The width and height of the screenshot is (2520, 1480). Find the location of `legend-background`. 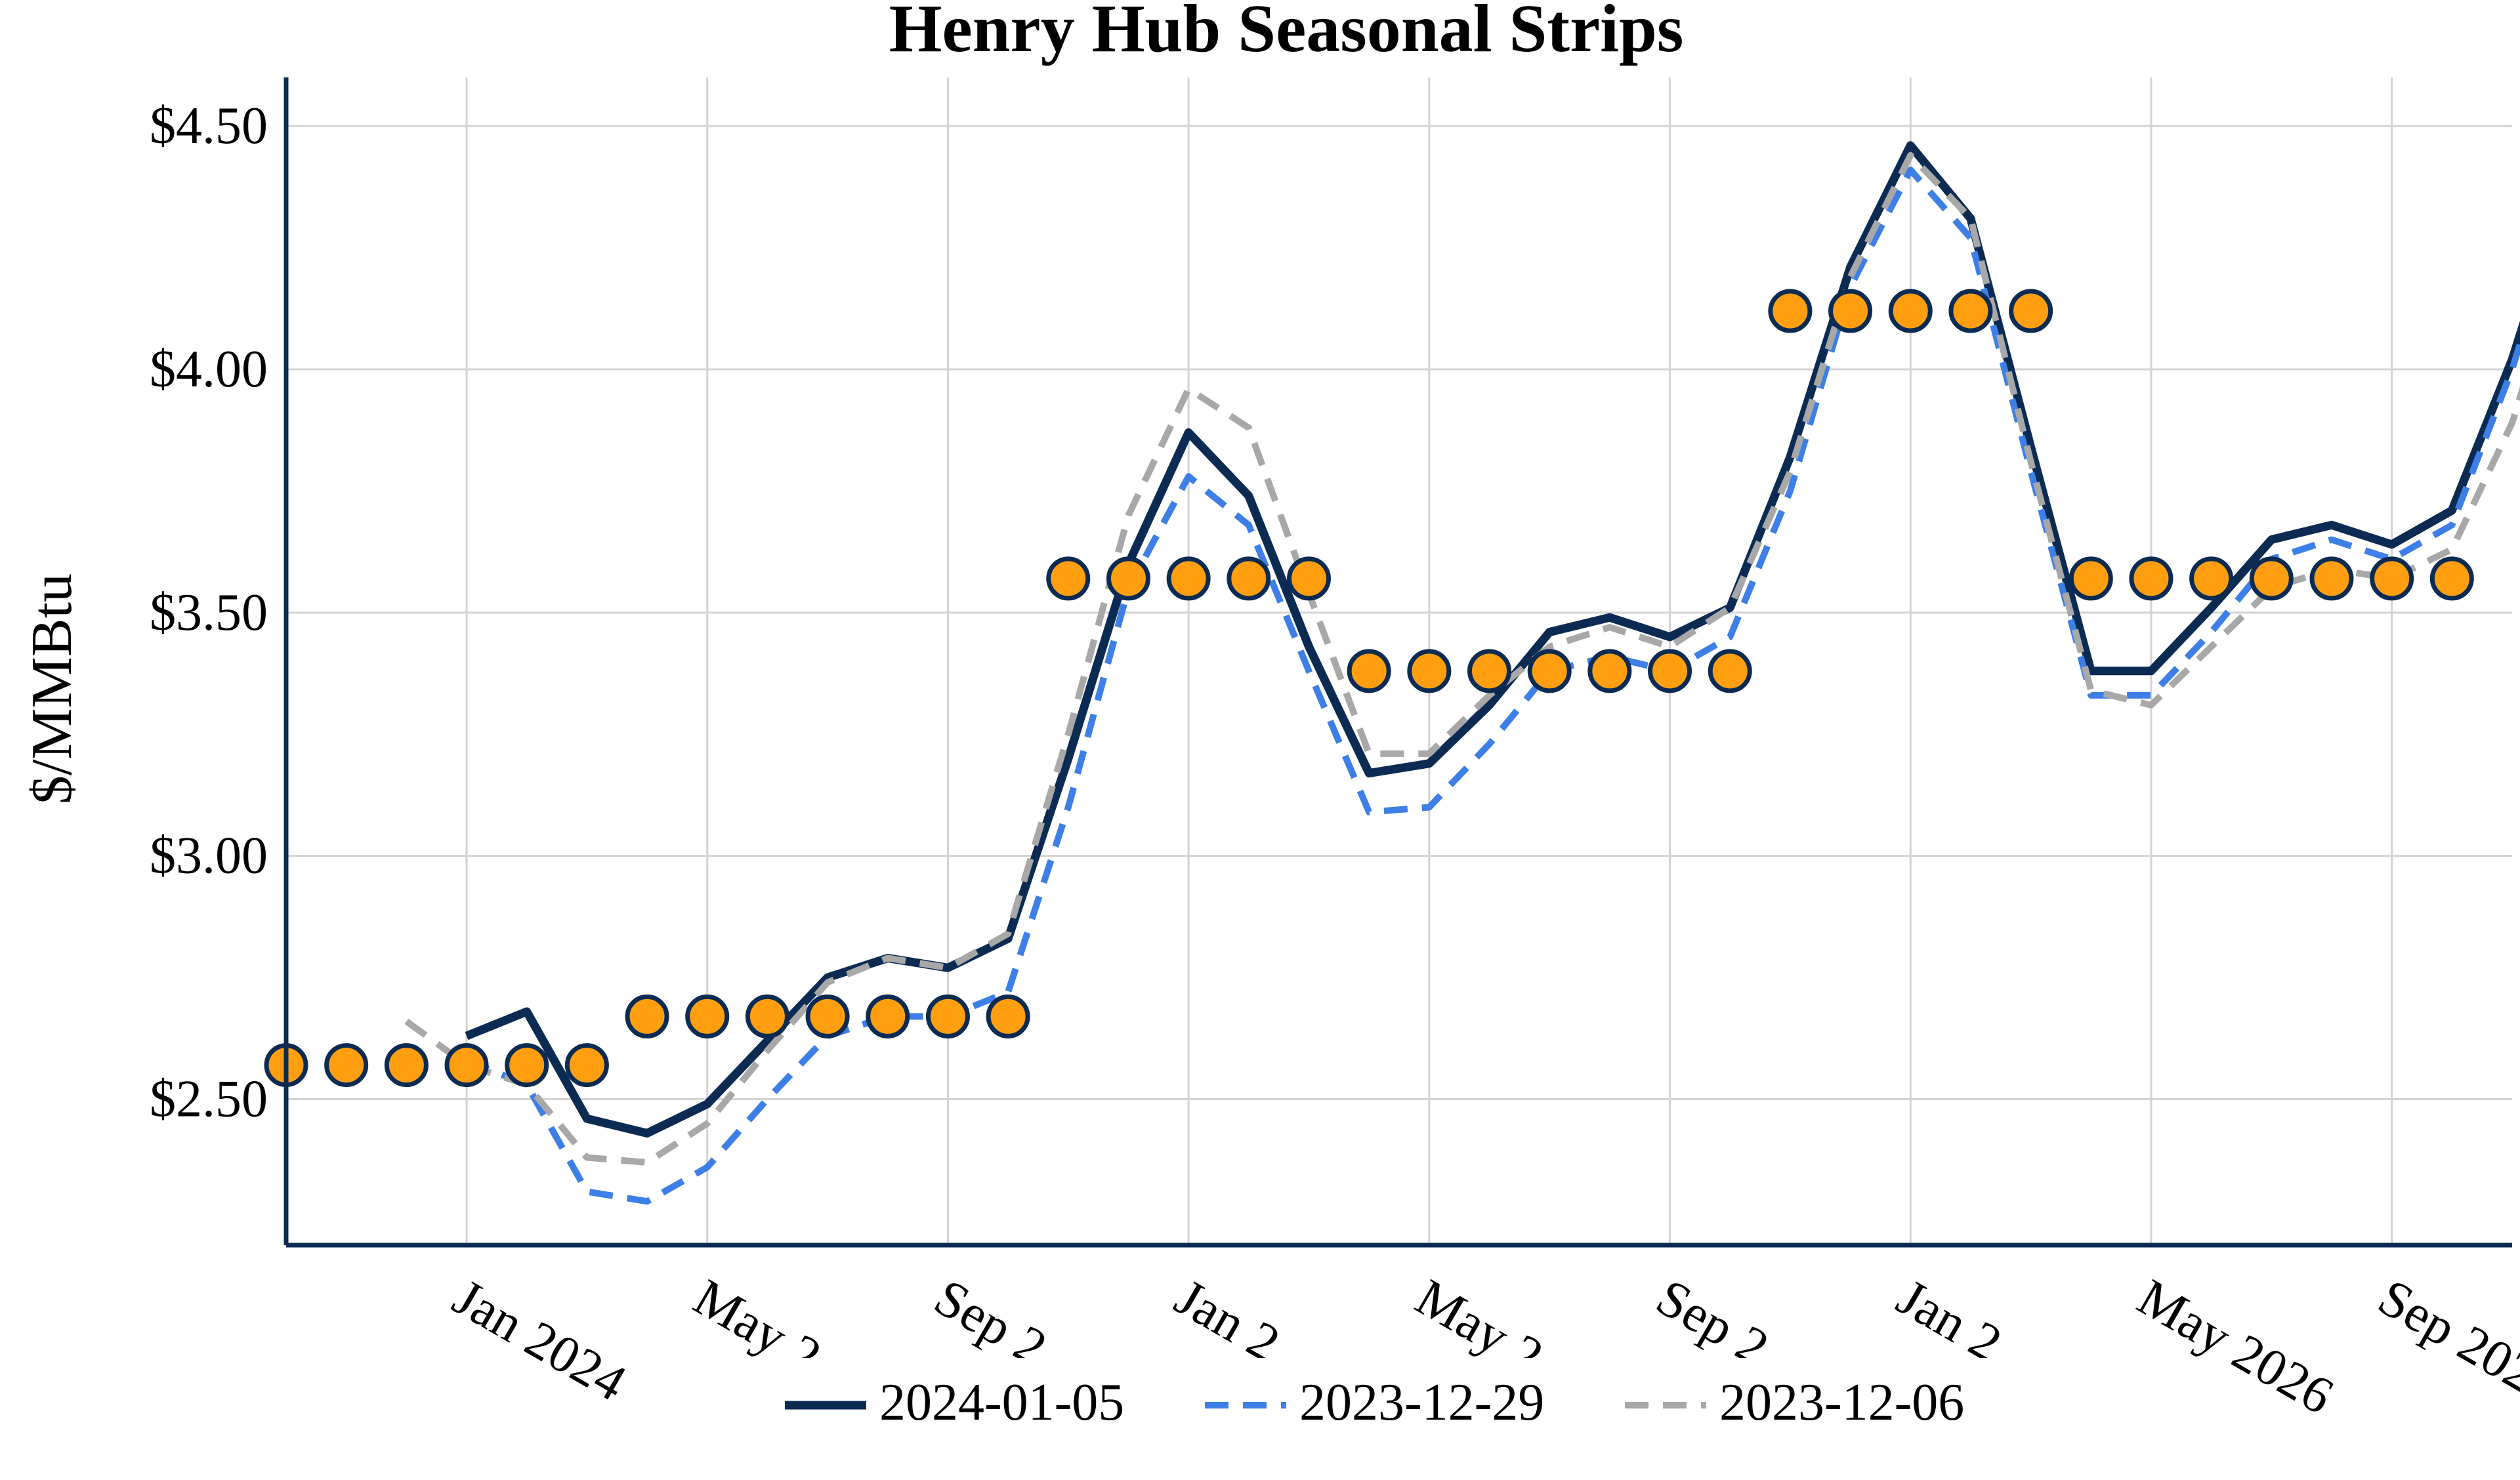

legend-background is located at coordinates (1404, 1419).